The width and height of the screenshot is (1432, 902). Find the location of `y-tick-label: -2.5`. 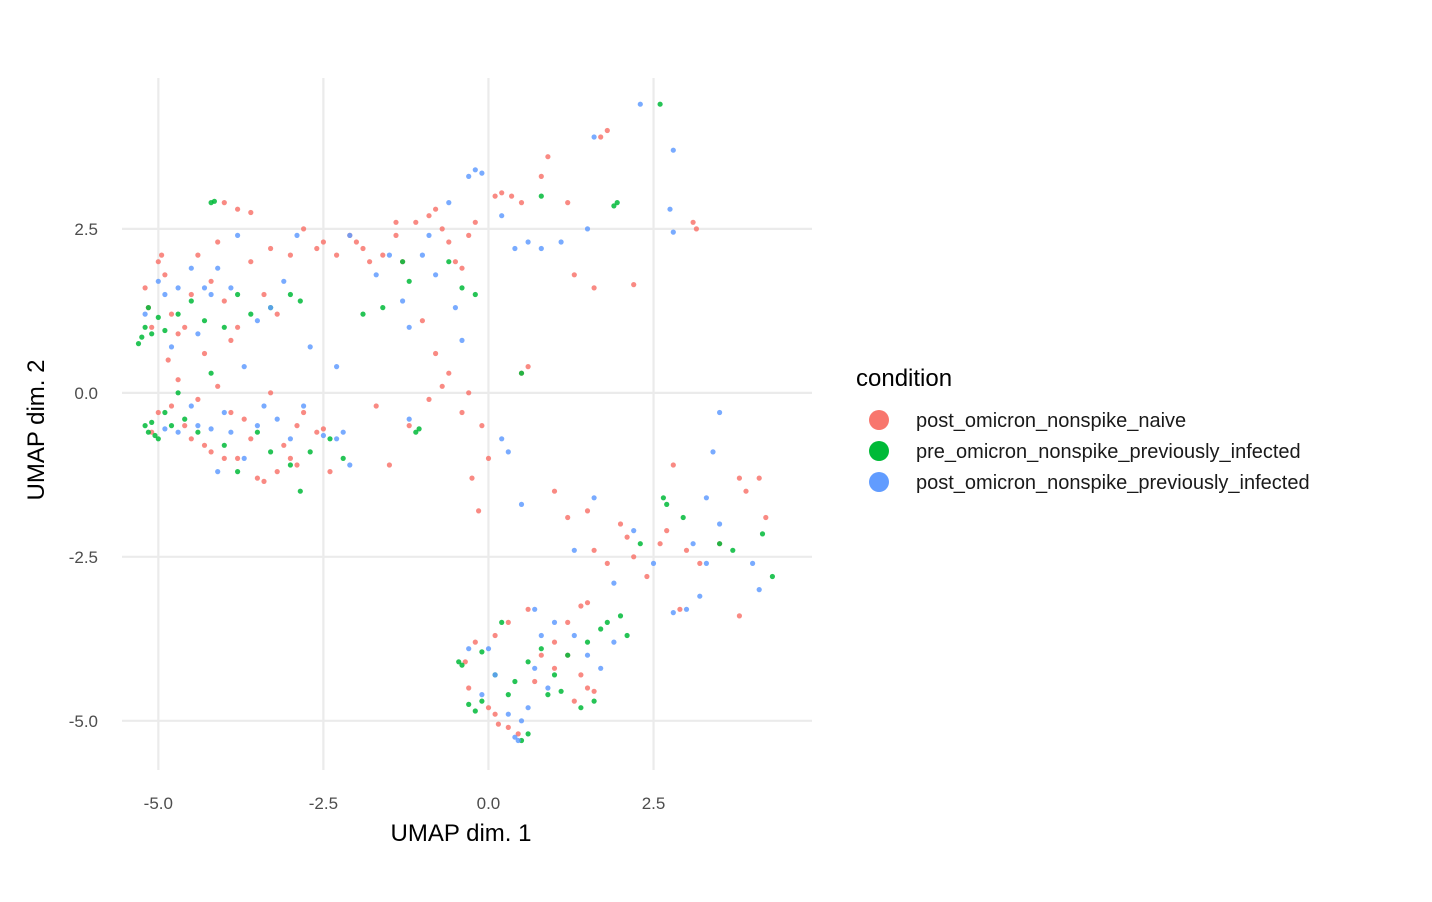

y-tick-label: -2.5 is located at coordinates (83, 557).